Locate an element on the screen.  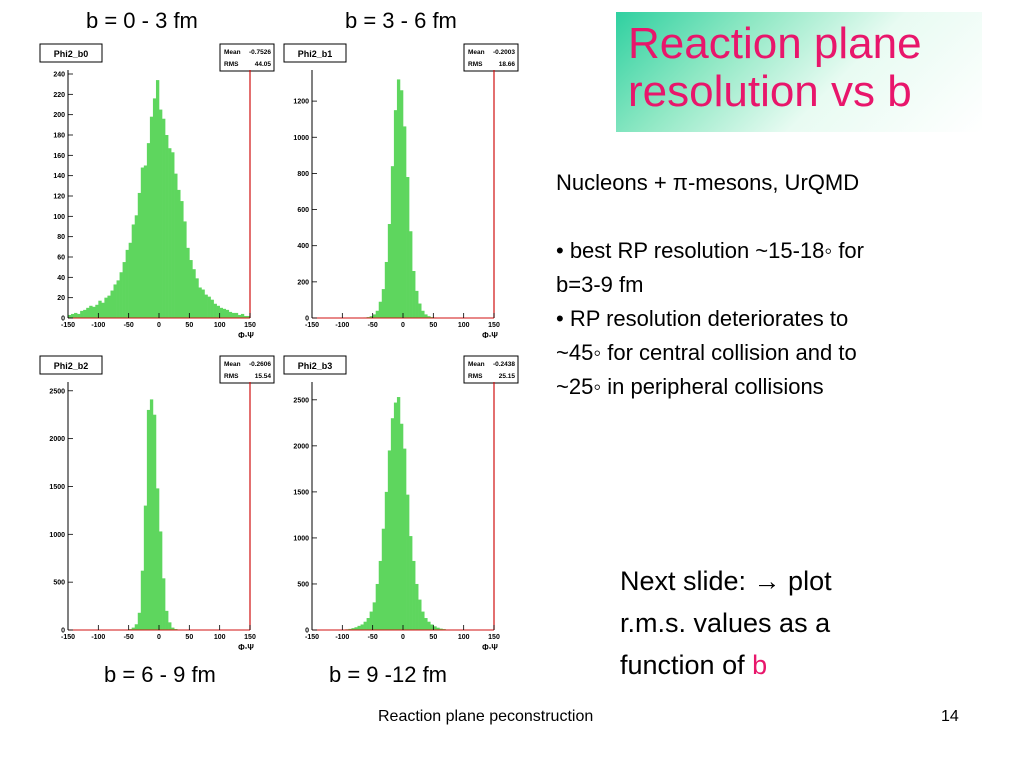
y-tick-label: 100 is located at coordinates (59, 217).